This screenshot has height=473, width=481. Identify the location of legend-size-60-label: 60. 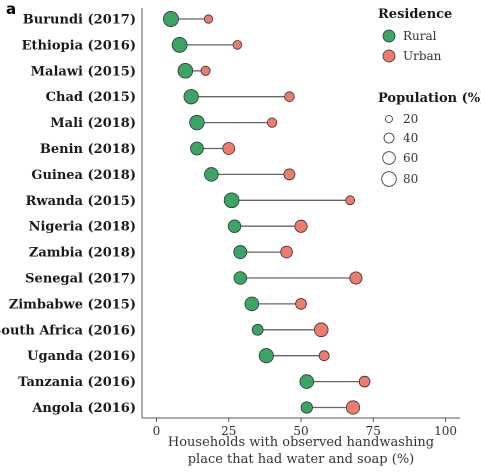
(410, 158).